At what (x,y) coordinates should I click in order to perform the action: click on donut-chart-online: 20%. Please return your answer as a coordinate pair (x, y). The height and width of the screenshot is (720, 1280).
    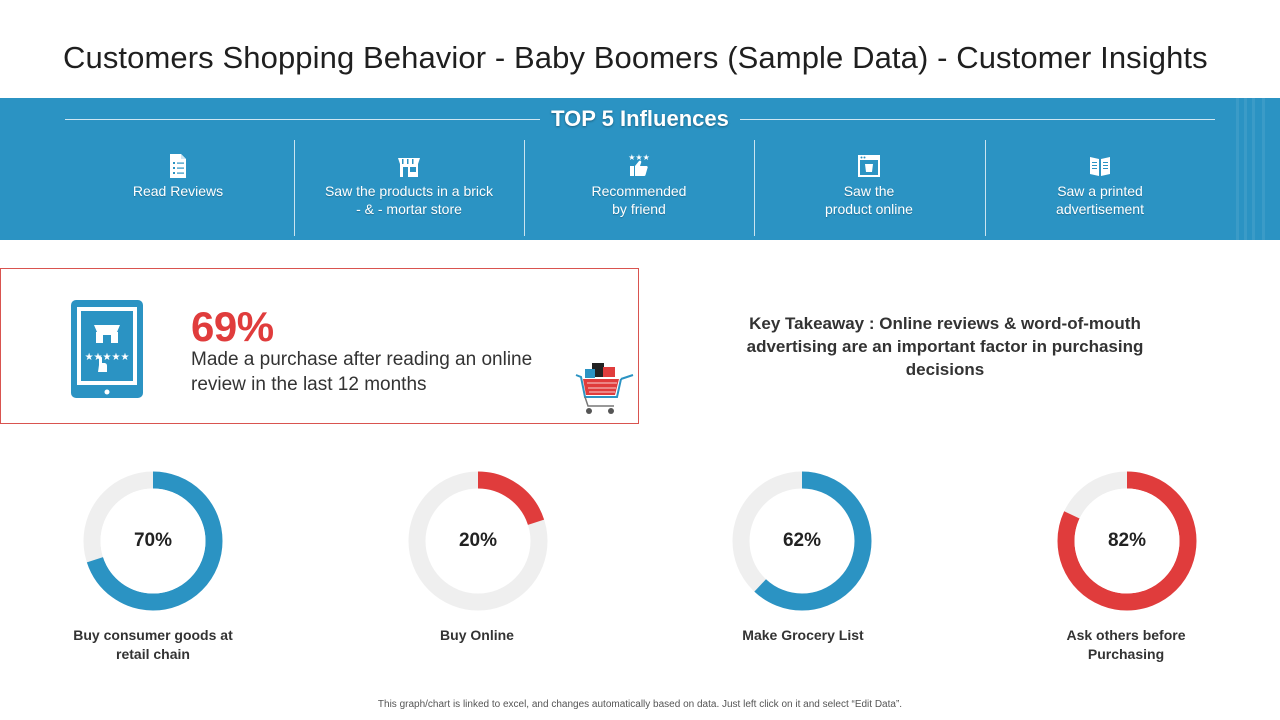
    Looking at the image, I should click on (478, 541).